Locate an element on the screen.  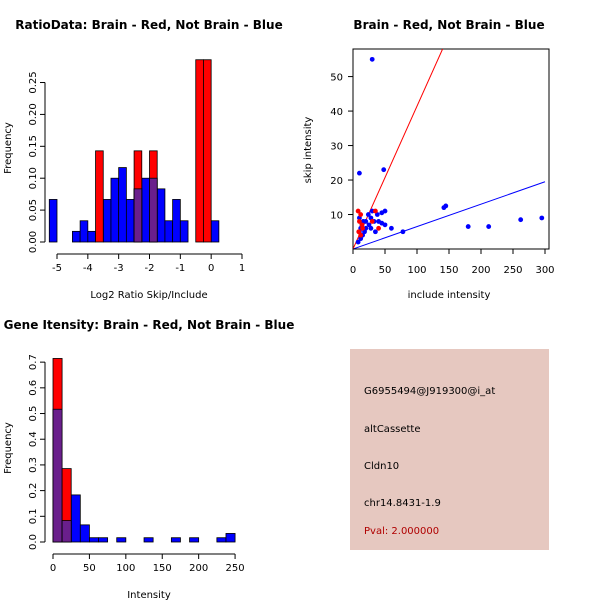
y-tick-label: 0.20 is located at coordinates (33, 114).